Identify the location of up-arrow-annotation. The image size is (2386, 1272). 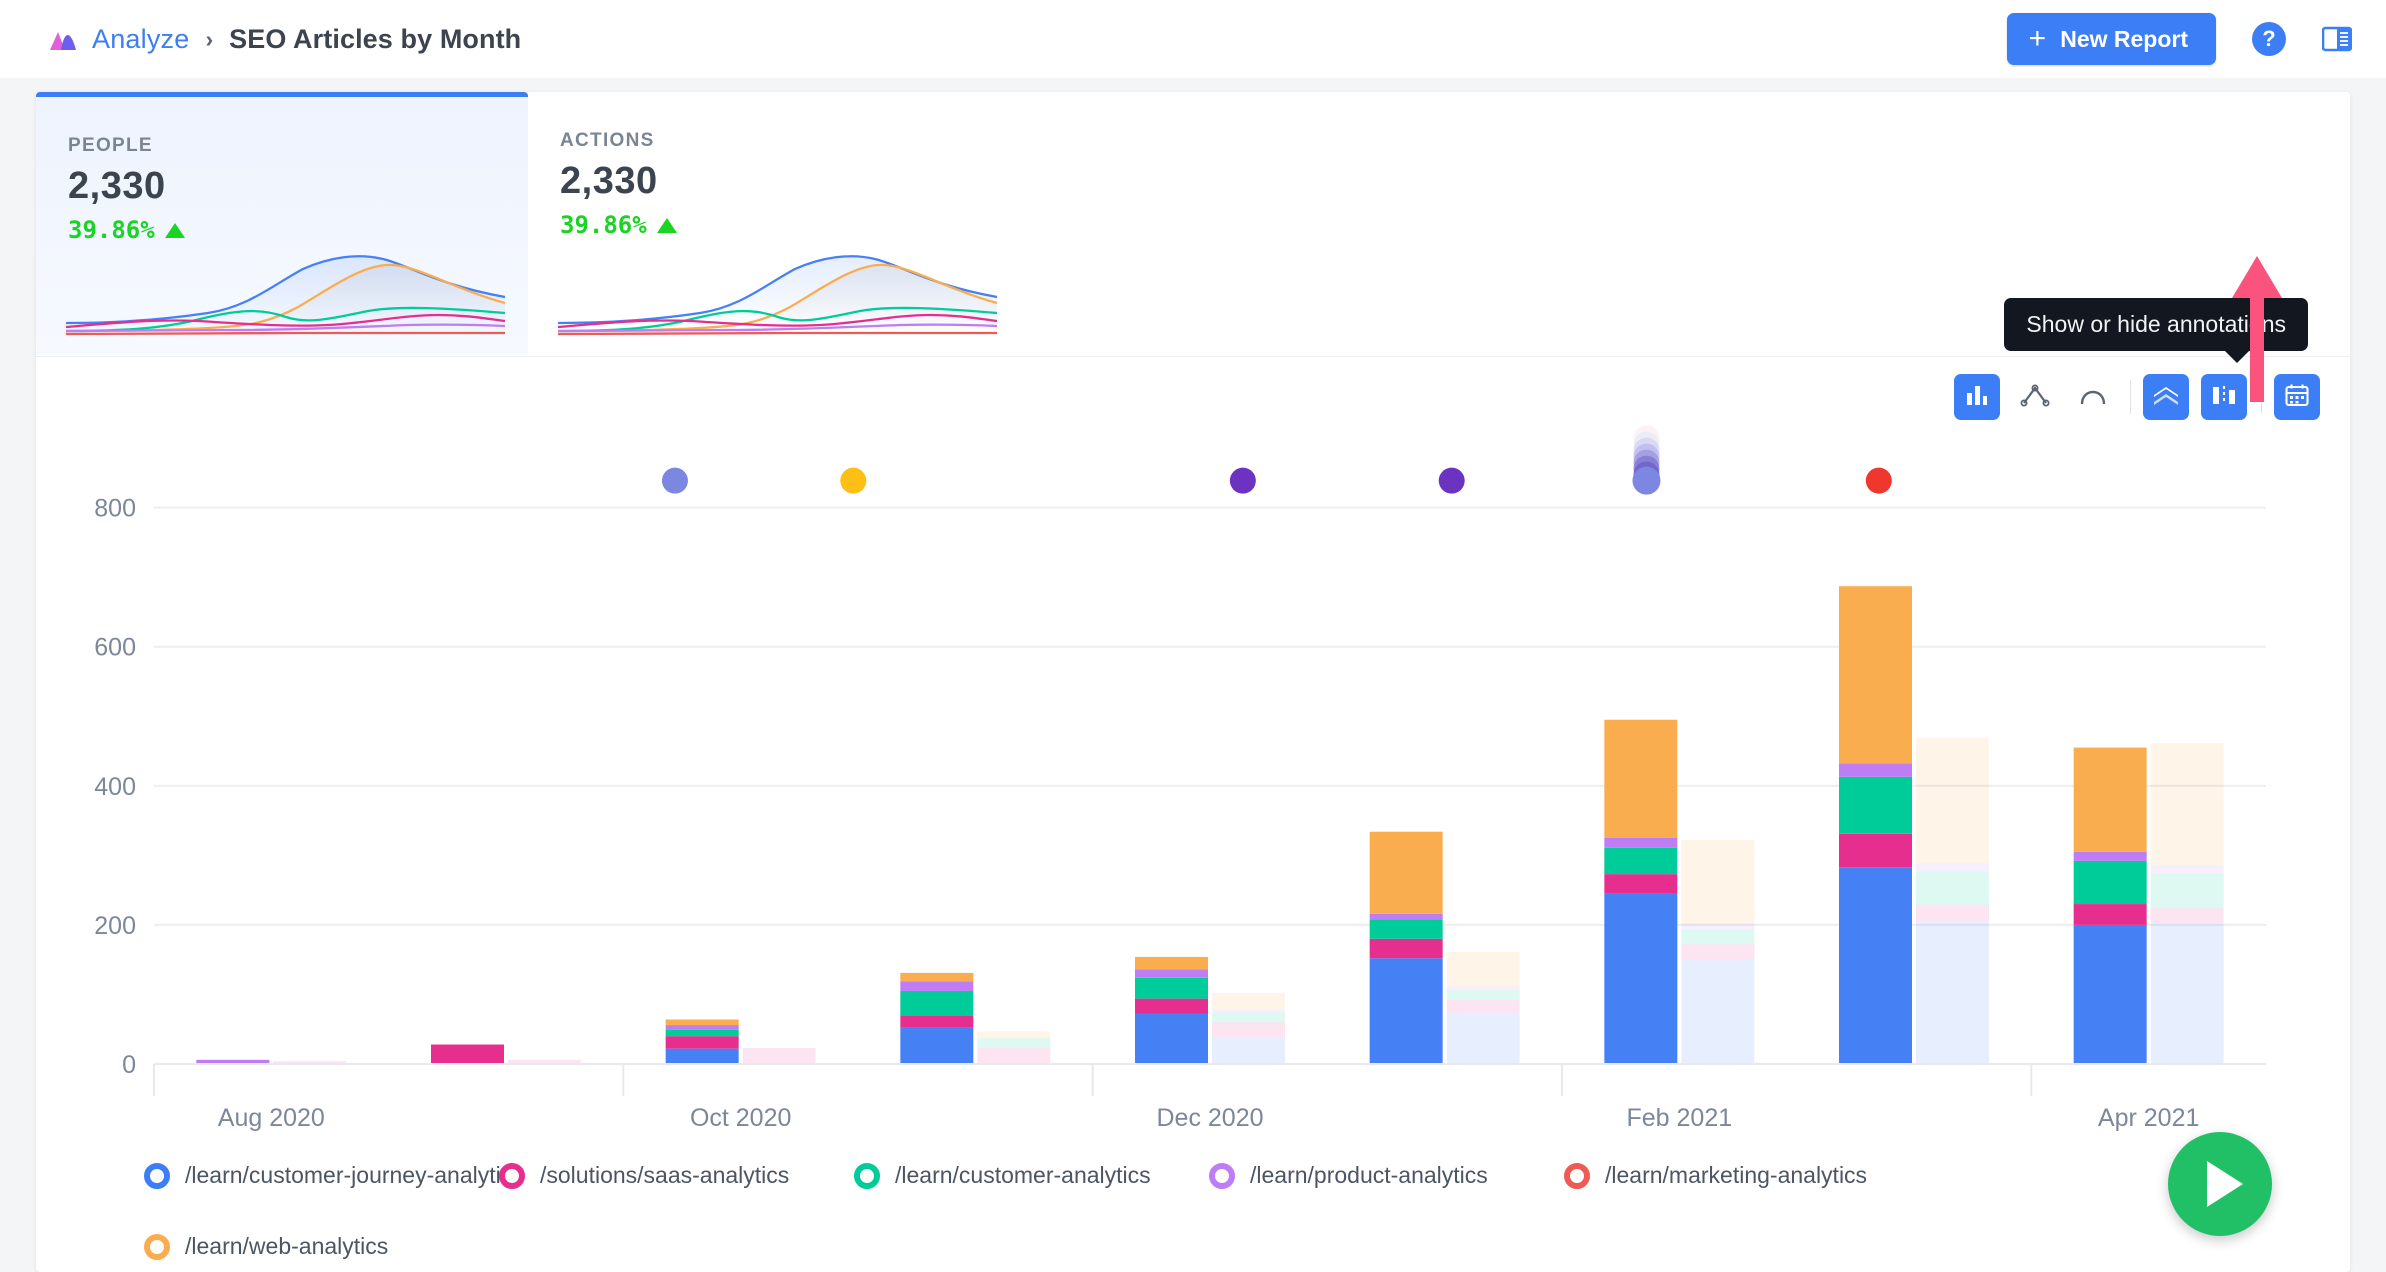
(2257, 331).